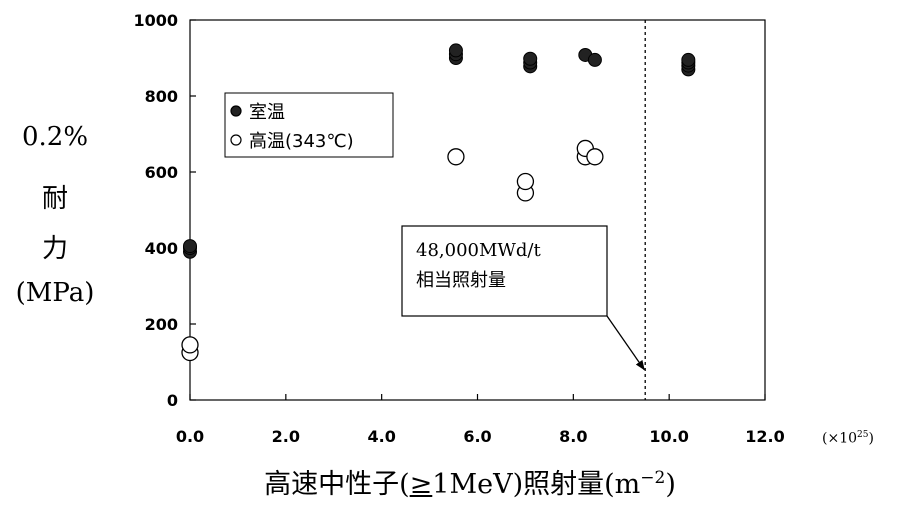 Image resolution: width=900 pixels, height=505 pixels. What do you see at coordinates (161, 96) in the screenshot?
I see `y-tick-label: 800` at bounding box center [161, 96].